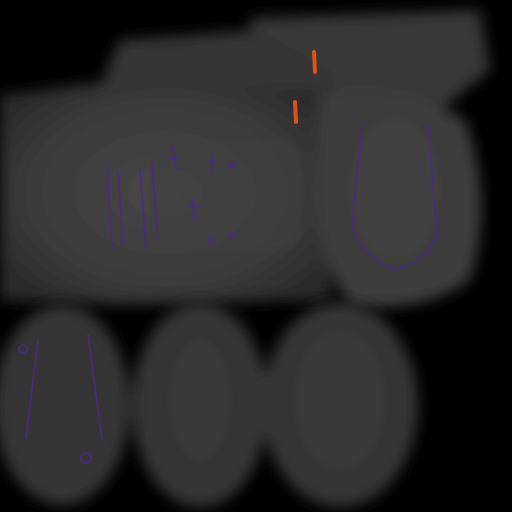  What do you see at coordinates (305, 87) in the screenshot?
I see `marker-overlays` at bounding box center [305, 87].